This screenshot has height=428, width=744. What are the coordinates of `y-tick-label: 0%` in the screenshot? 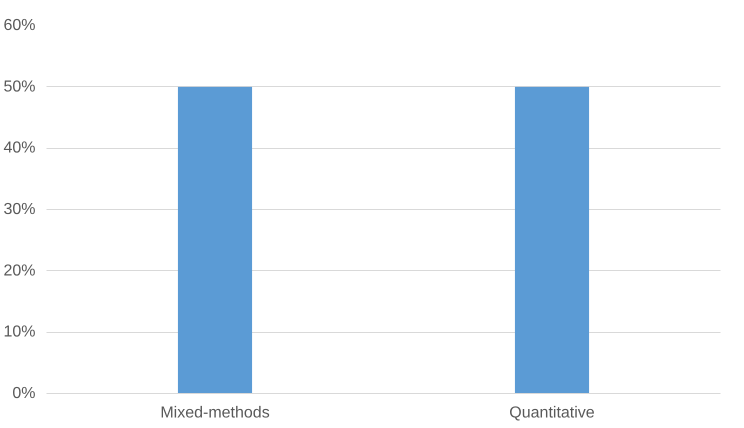 It's located at (24, 393).